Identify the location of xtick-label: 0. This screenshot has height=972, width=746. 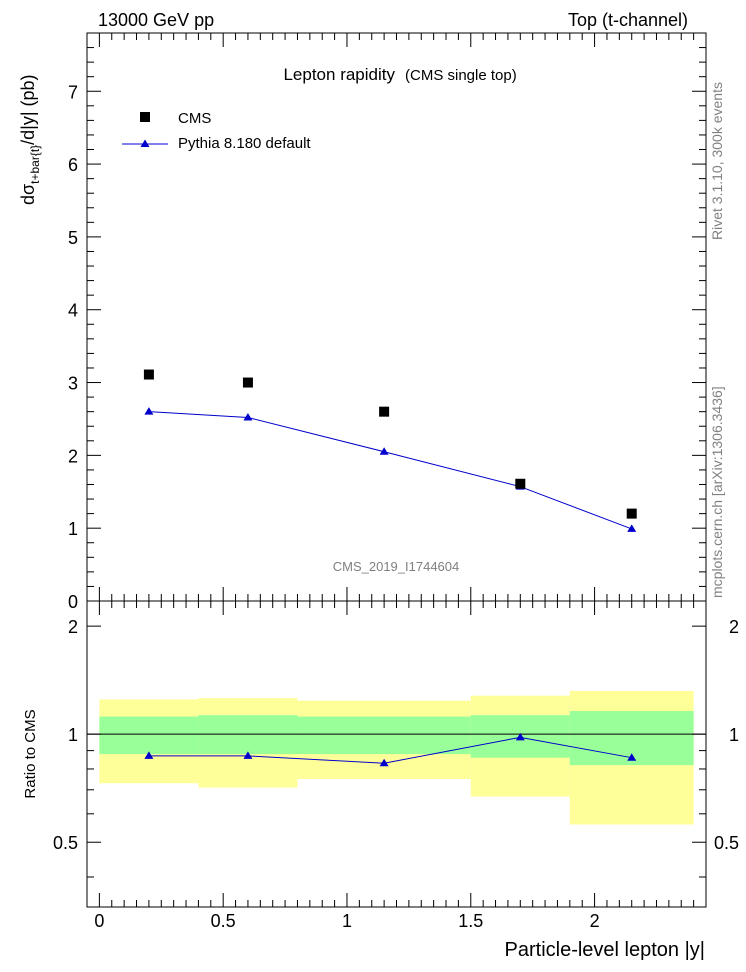
(99, 921).